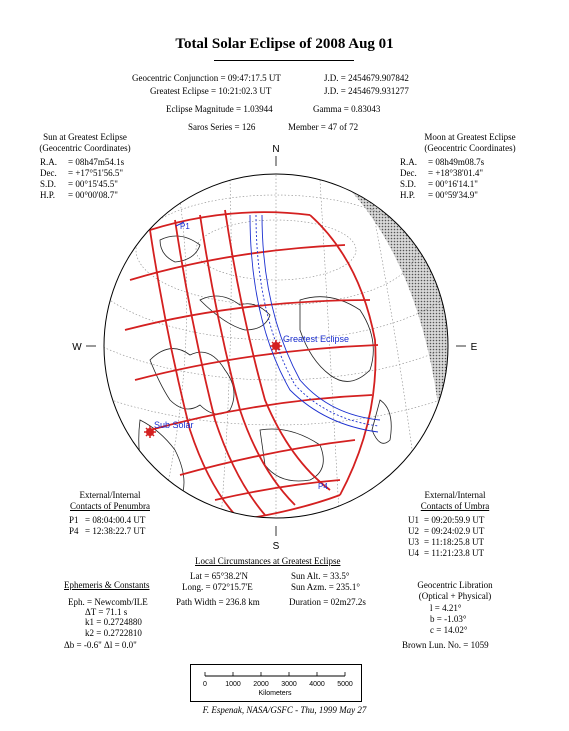  What do you see at coordinates (275, 149) in the screenshot?
I see `north-label: N` at bounding box center [275, 149].